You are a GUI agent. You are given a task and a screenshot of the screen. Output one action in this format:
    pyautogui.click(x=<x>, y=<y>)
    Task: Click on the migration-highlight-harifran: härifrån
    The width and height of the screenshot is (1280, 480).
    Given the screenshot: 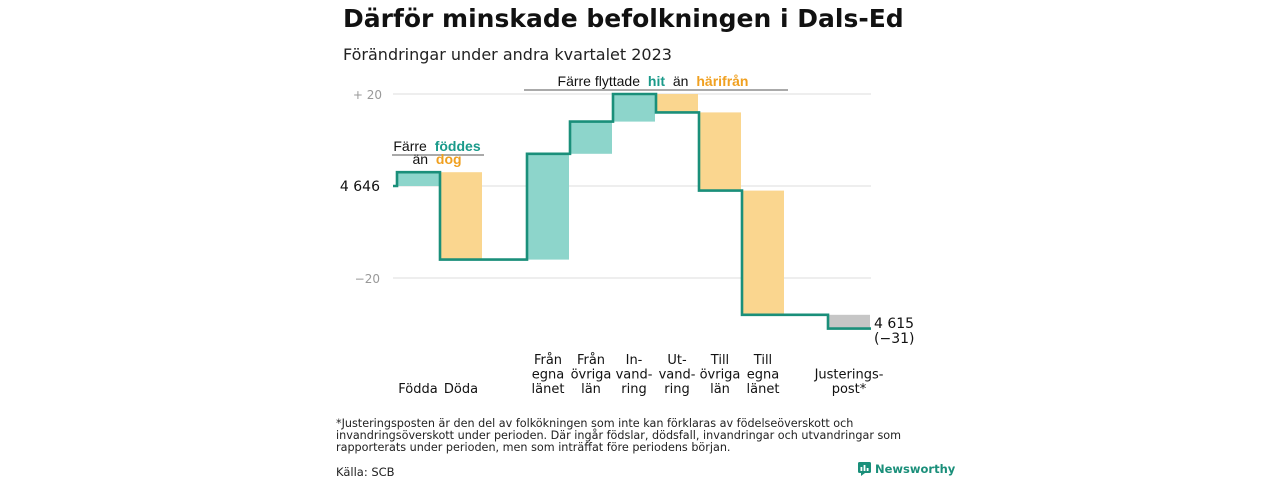 What is the action you would take?
    pyautogui.click(x=722, y=81)
    